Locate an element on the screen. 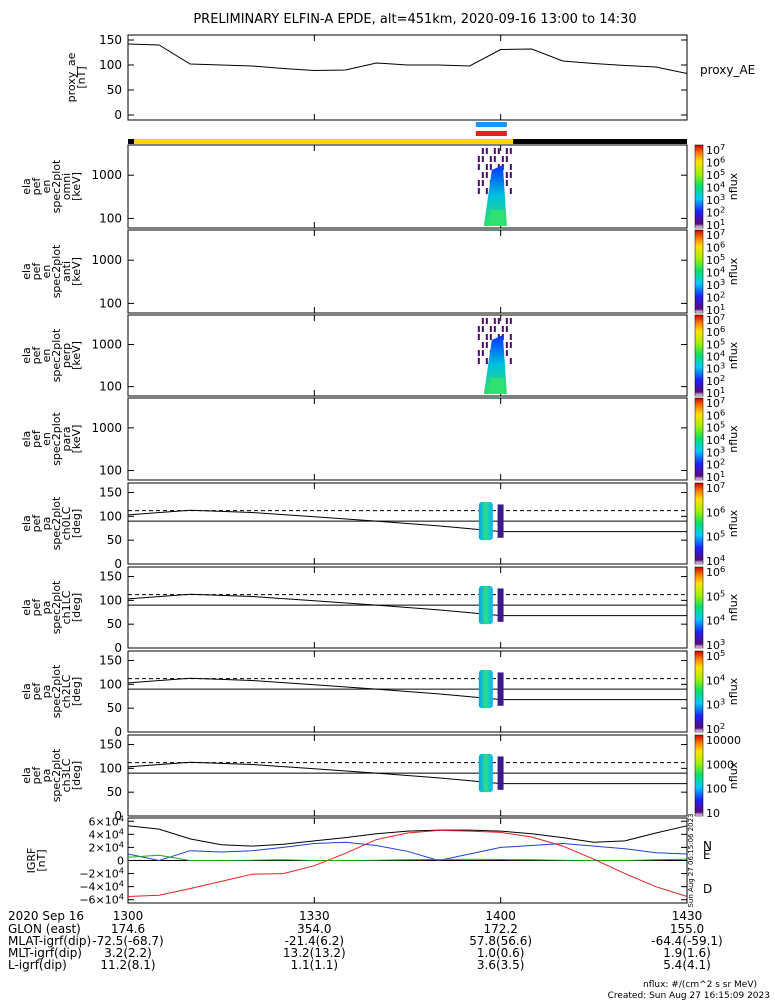 This screenshot has height=1000, width=775. igrf-series-E is located at coordinates (407, 857).